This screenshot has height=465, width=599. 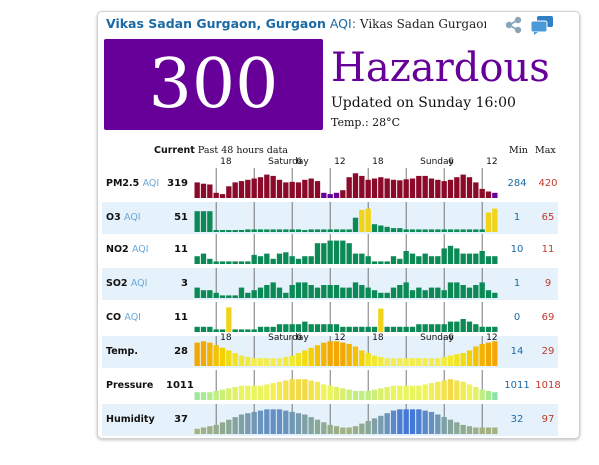 I want to click on table-row: Humidity 37 32 97, so click(x=330, y=420).